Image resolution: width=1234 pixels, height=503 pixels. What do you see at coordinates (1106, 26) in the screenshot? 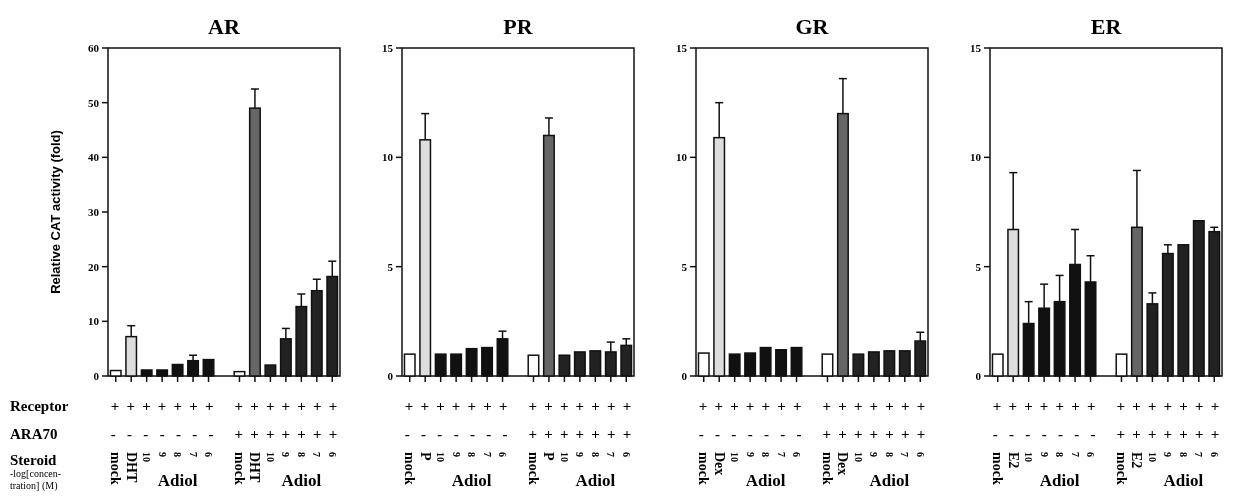
I see `chart-title: ER` at bounding box center [1106, 26].